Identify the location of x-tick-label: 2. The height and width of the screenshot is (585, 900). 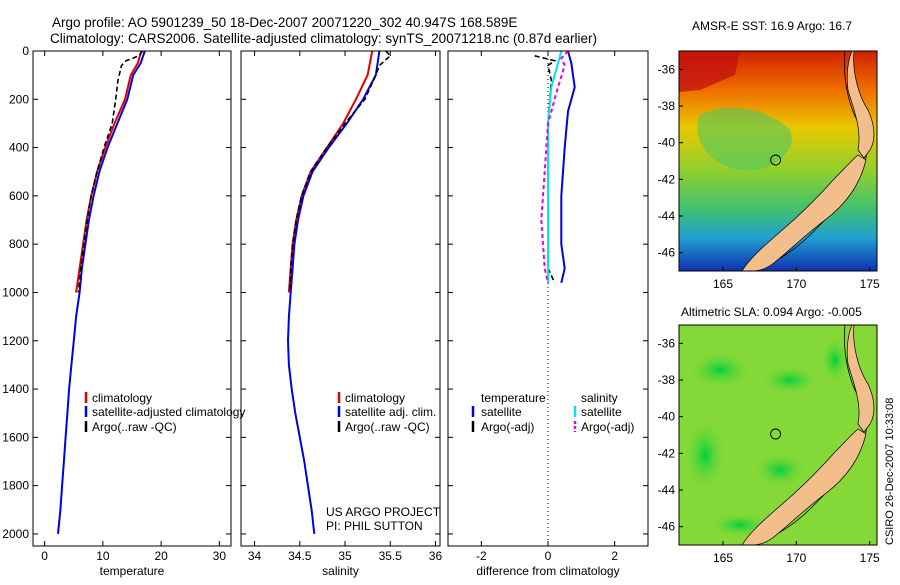
(614, 556).